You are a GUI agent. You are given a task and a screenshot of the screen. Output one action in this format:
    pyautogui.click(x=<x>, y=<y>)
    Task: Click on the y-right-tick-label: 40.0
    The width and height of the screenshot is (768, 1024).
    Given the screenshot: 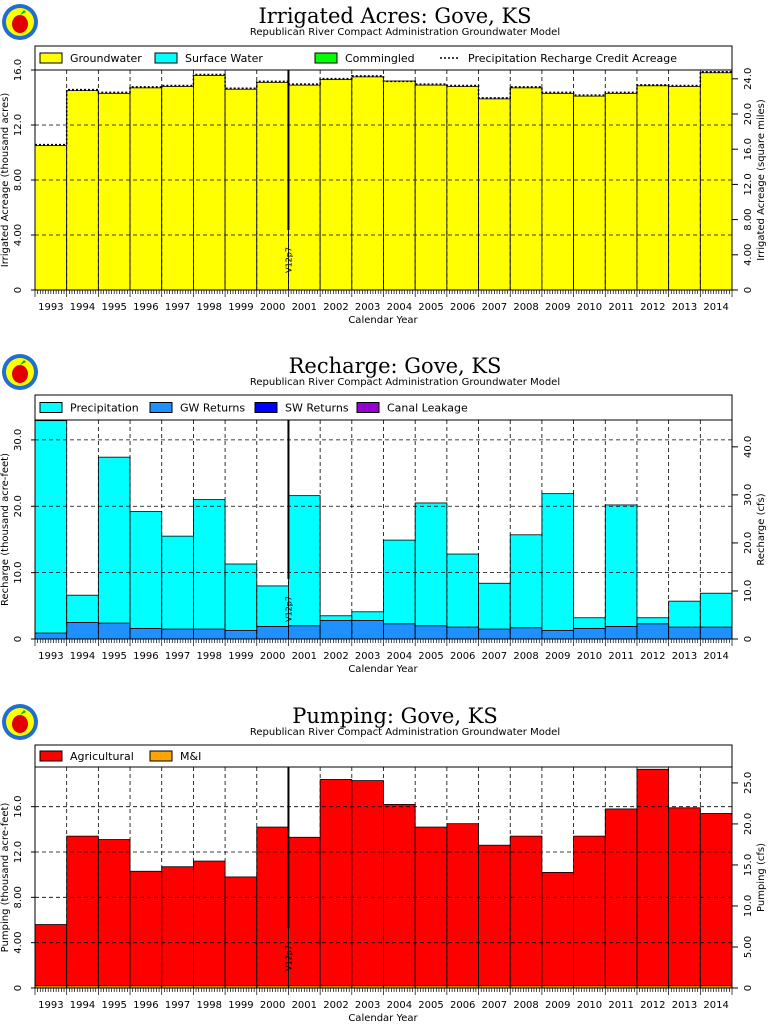 What is the action you would take?
    pyautogui.click(x=748, y=447)
    